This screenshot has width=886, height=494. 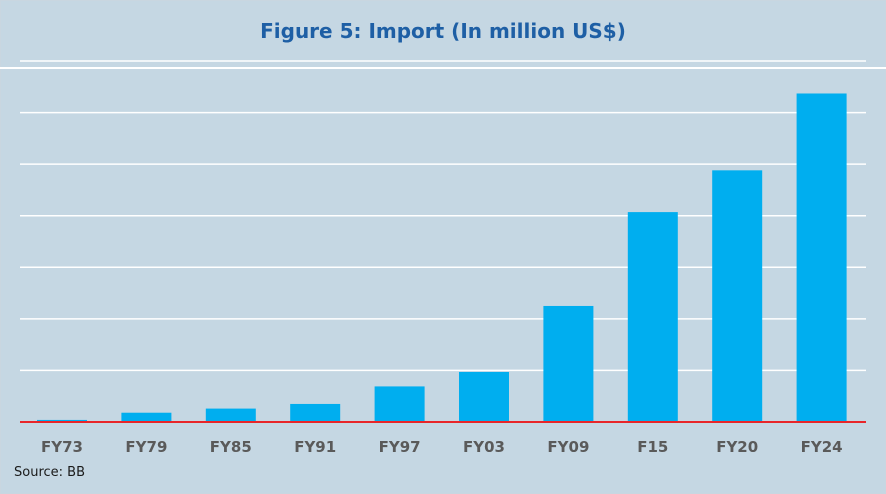 I want to click on bar-fy09, so click(x=568, y=363).